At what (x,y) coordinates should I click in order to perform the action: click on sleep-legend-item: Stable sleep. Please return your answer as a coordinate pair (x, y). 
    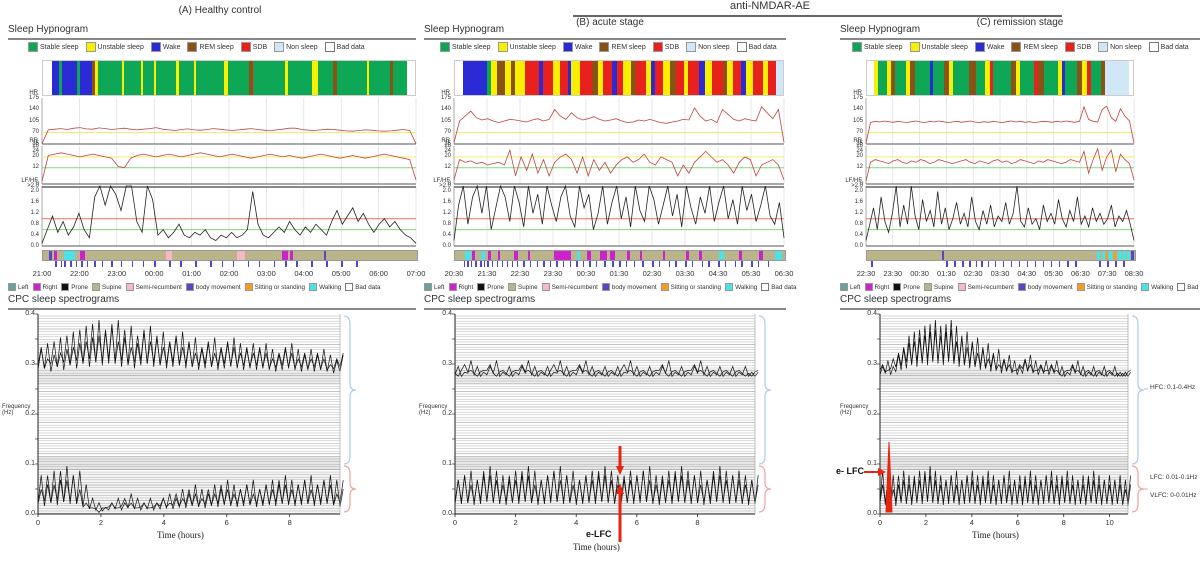
    Looking at the image, I should click on (53, 47).